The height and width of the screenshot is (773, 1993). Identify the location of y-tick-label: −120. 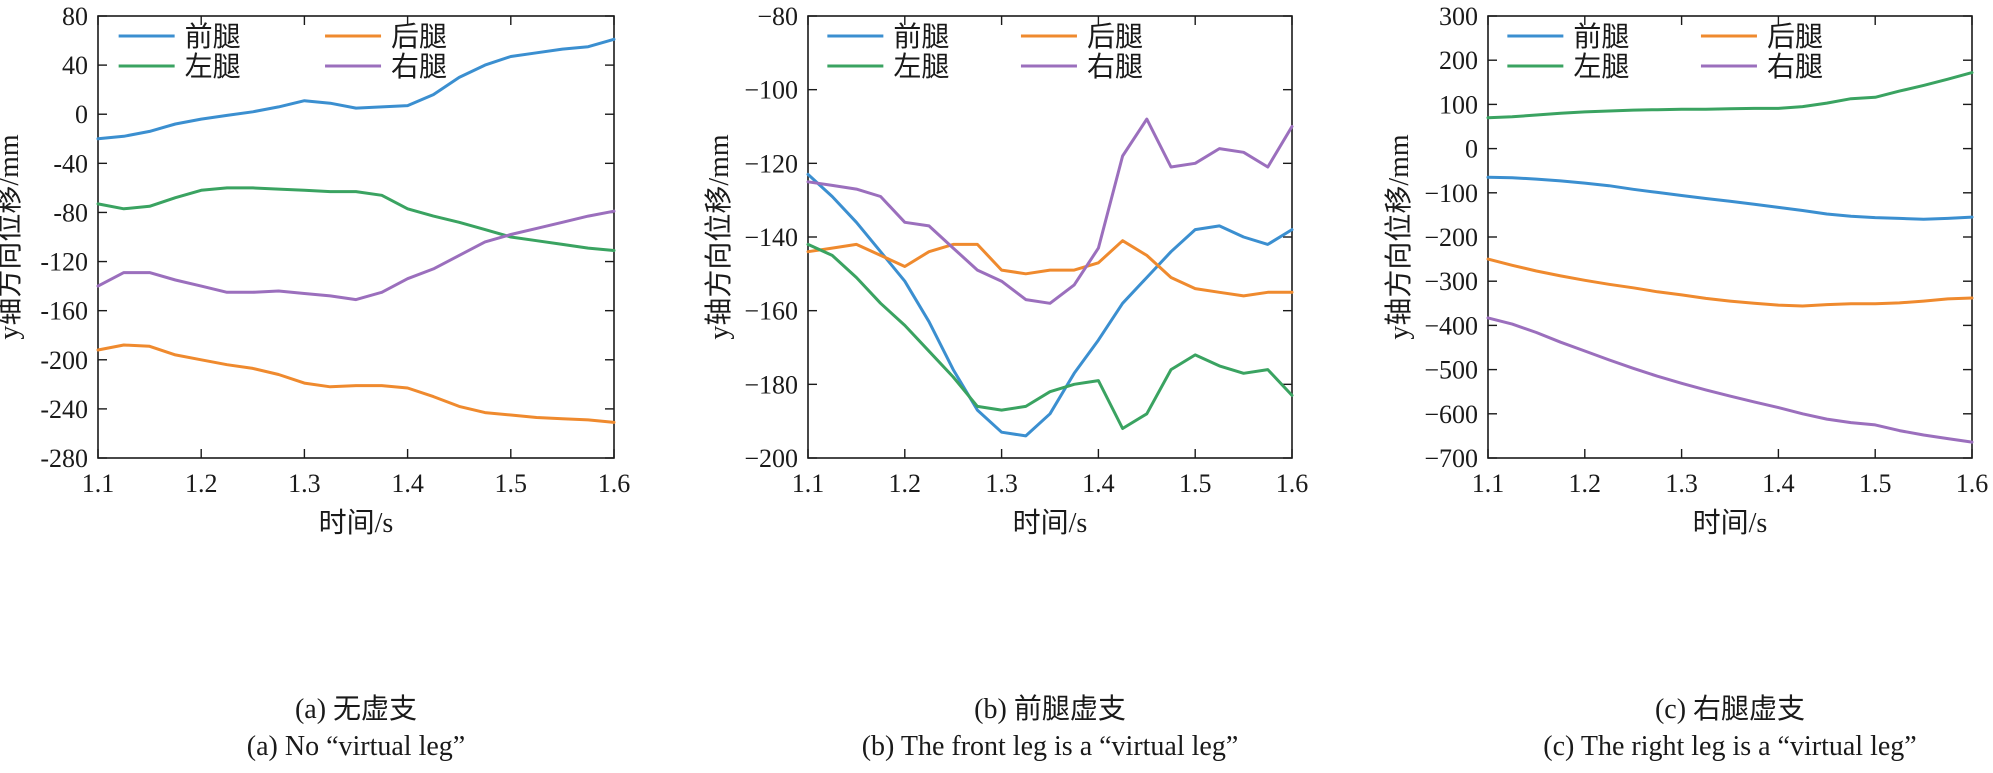
(771, 163).